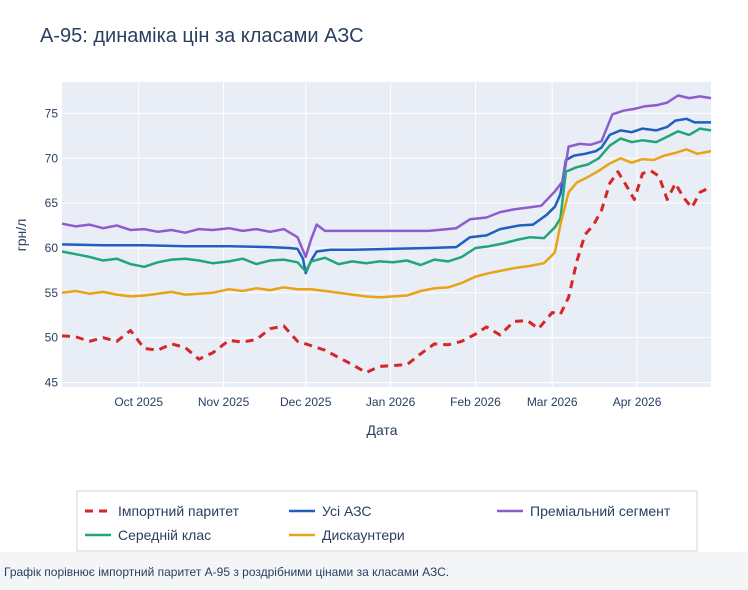 The width and height of the screenshot is (748, 590). Describe the element at coordinates (138, 402) in the screenshot. I see `x-tick-label: Oct 2025` at that location.